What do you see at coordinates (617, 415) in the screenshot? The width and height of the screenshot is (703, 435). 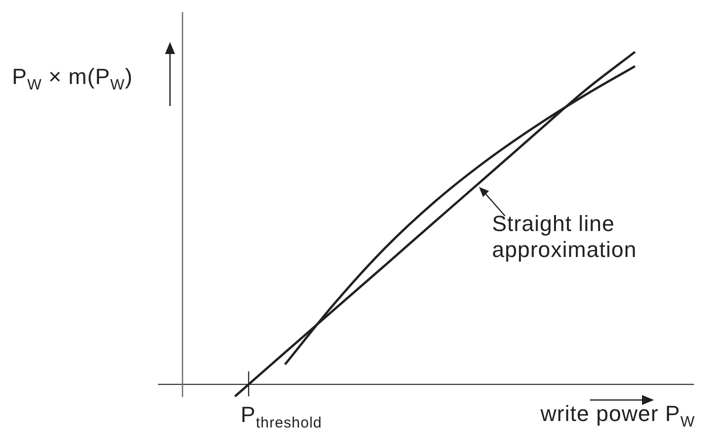 I see `x-axis-title: write power P$_{W}$` at bounding box center [617, 415].